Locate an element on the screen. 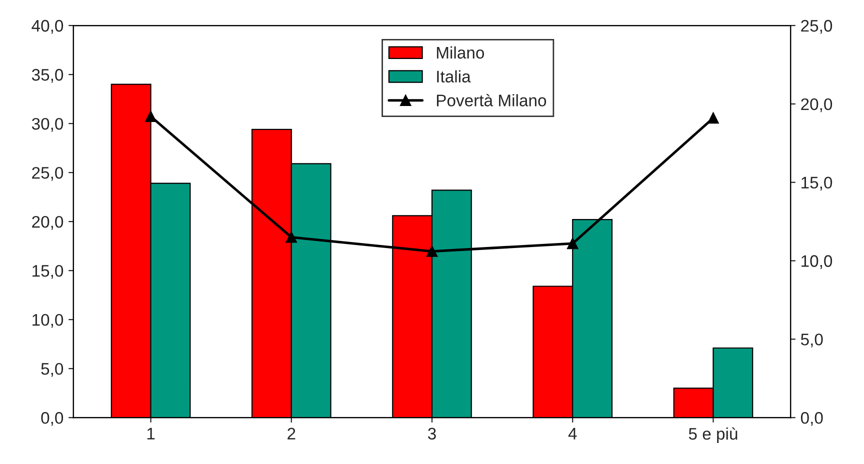 The width and height of the screenshot is (864, 464). y-tick-label: 15,0 is located at coordinates (48, 271).